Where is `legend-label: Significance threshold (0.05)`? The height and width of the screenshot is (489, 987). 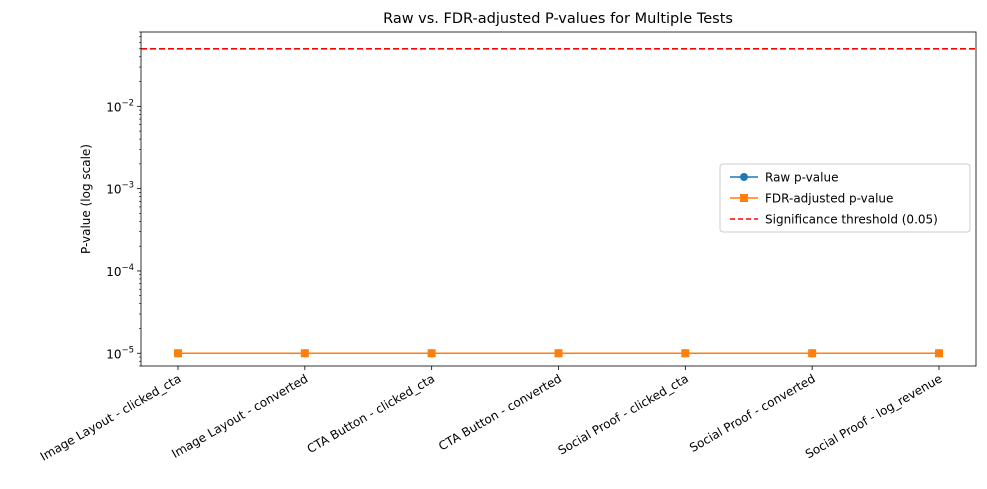 legend-label: Significance threshold (0.05) is located at coordinates (851, 220).